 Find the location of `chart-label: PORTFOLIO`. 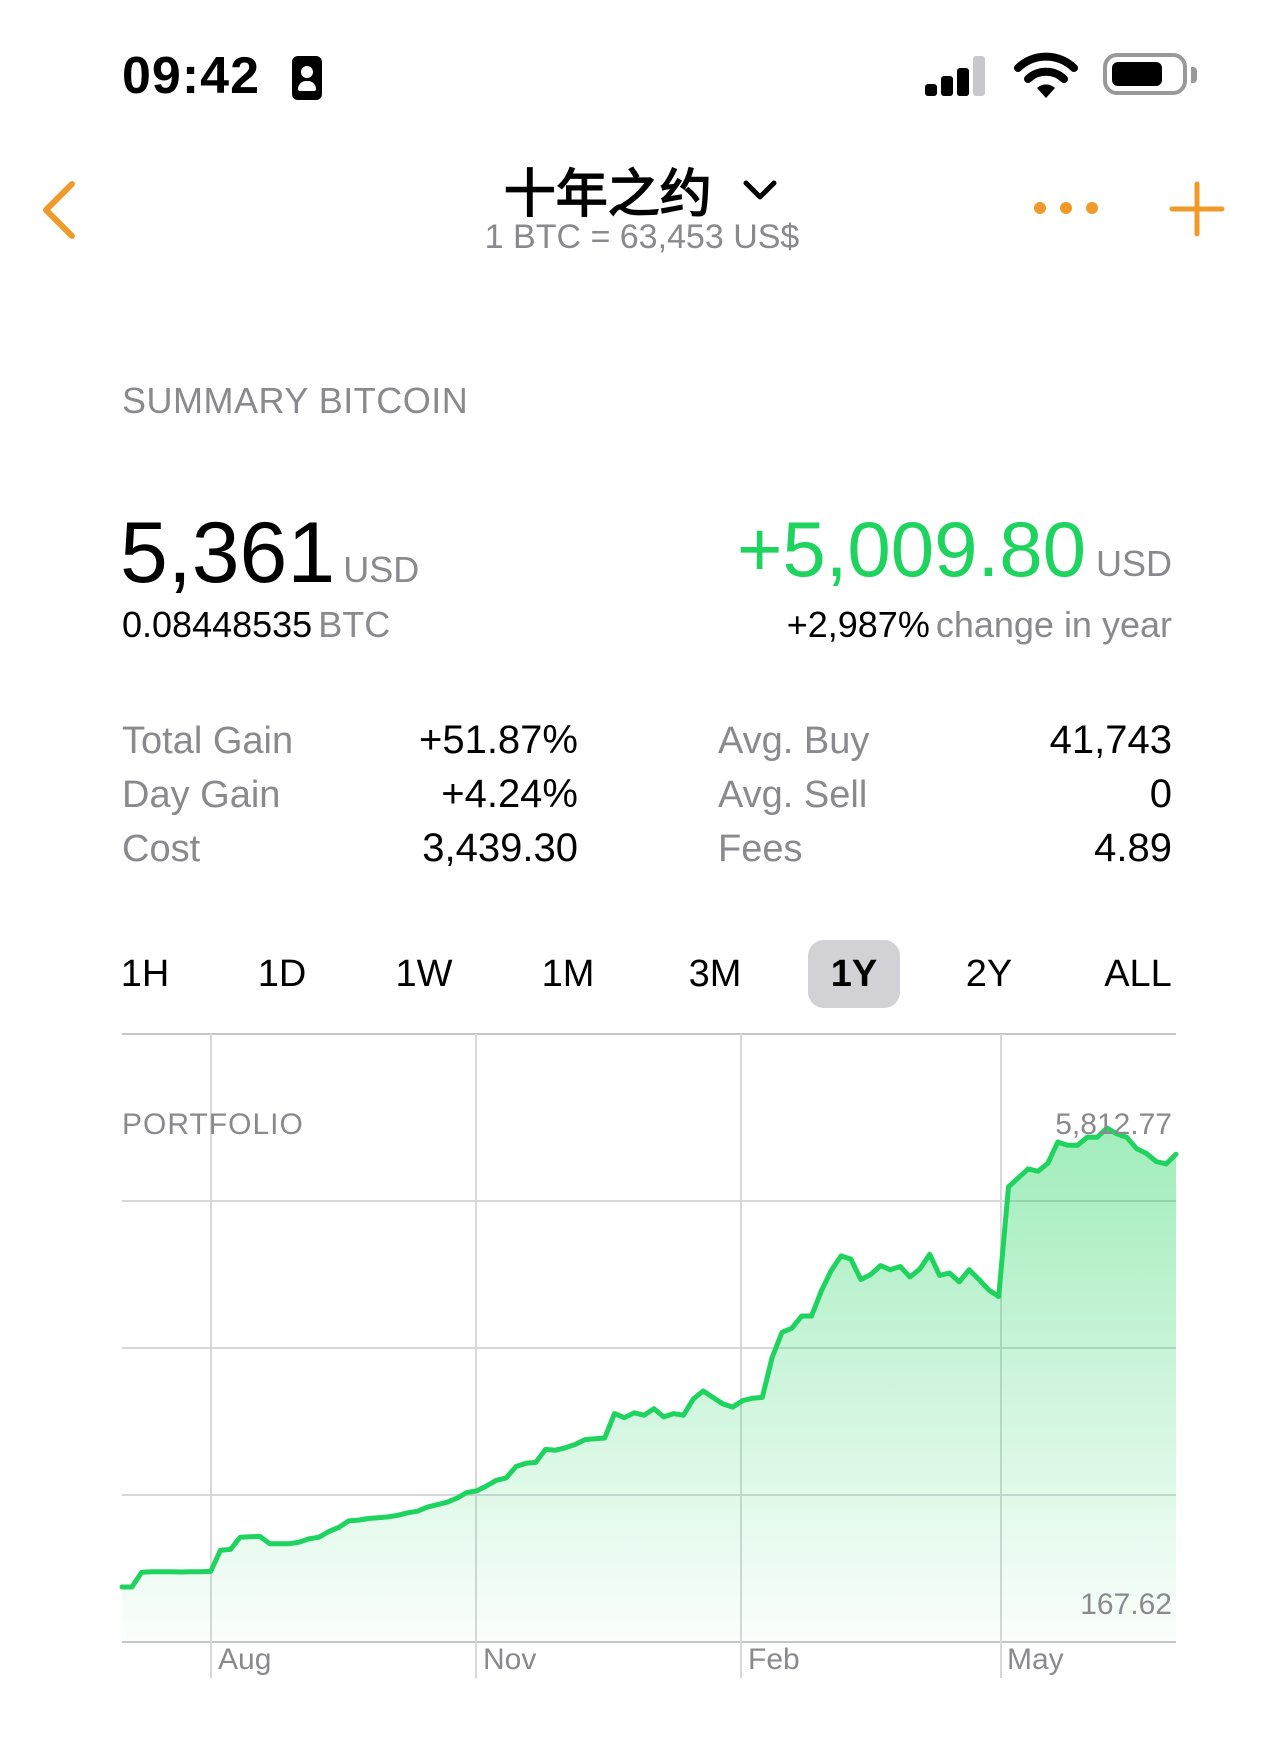

chart-label: PORTFOLIO is located at coordinates (213, 1124).